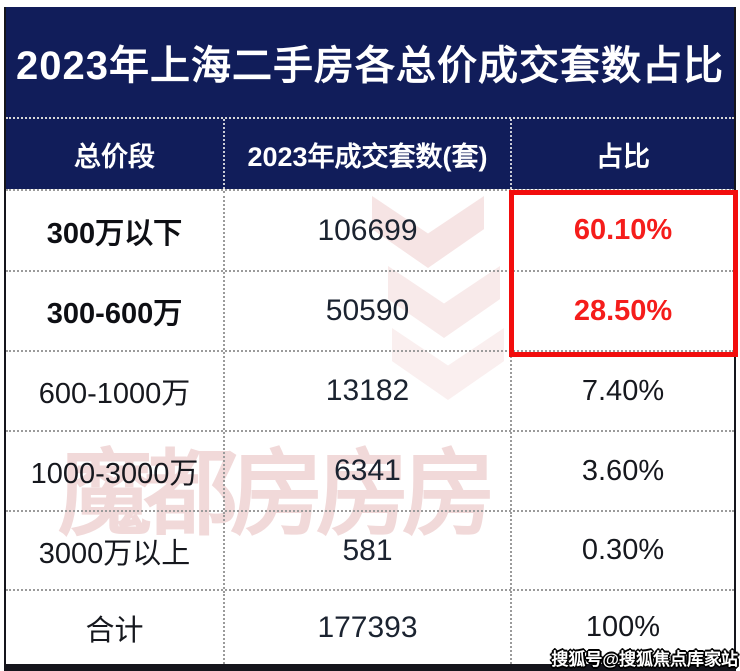 The width and height of the screenshot is (740, 671). I want to click on count-cell: 50590, so click(368, 311).